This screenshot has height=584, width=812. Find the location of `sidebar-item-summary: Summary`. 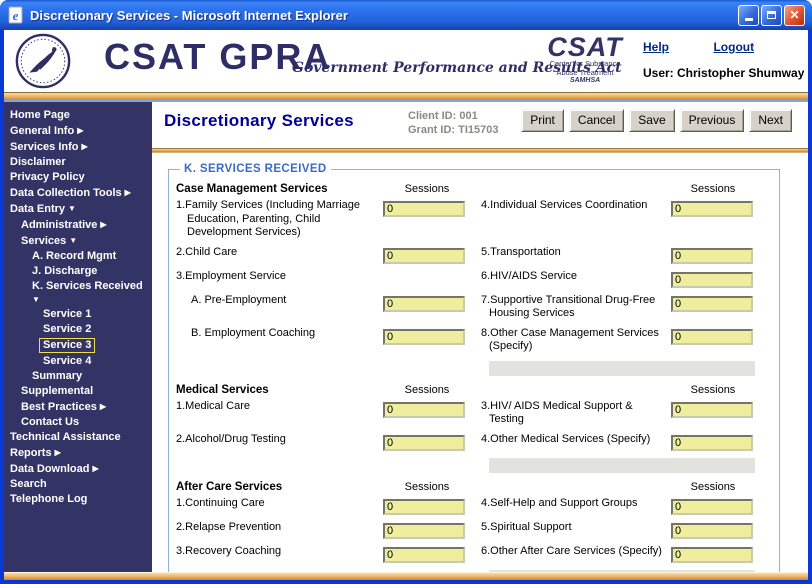

sidebar-item-summary: Summary is located at coordinates (78, 376).